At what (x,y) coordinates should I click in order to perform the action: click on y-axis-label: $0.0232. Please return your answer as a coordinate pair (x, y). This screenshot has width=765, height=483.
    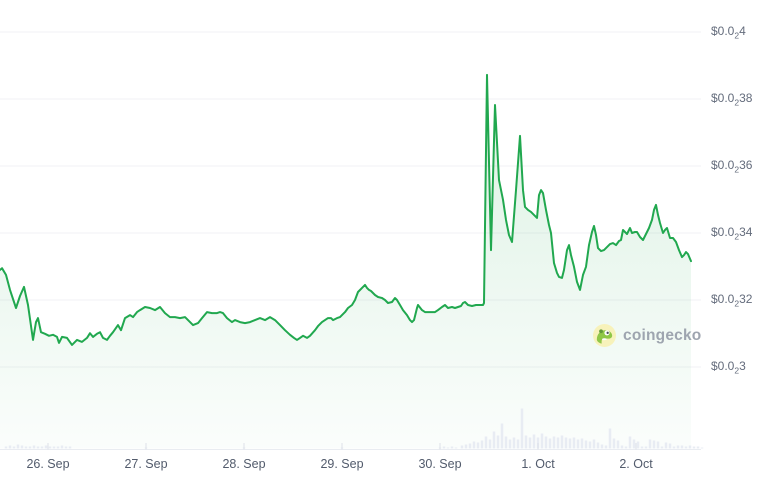
    Looking at the image, I should click on (732, 300).